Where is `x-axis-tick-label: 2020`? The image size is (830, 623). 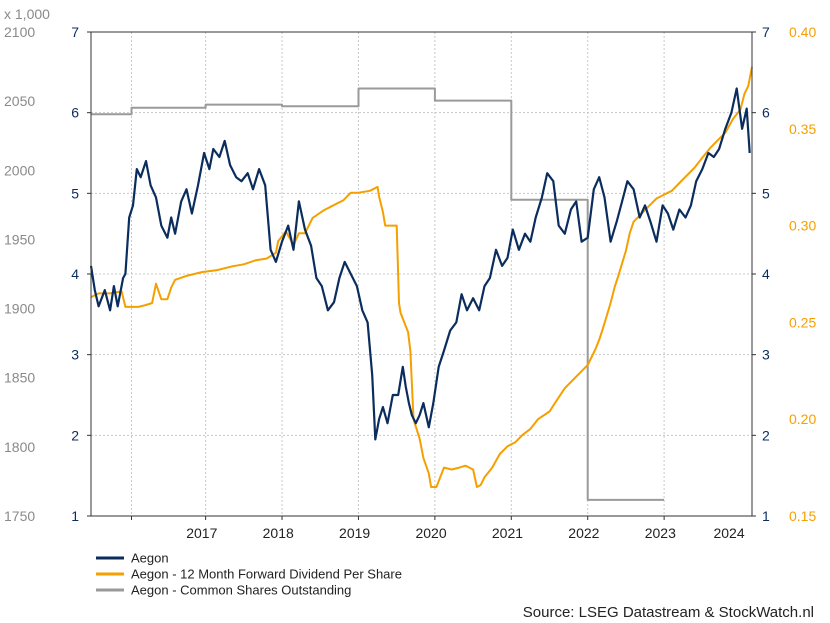 x-axis-tick-label: 2020 is located at coordinates (430, 533).